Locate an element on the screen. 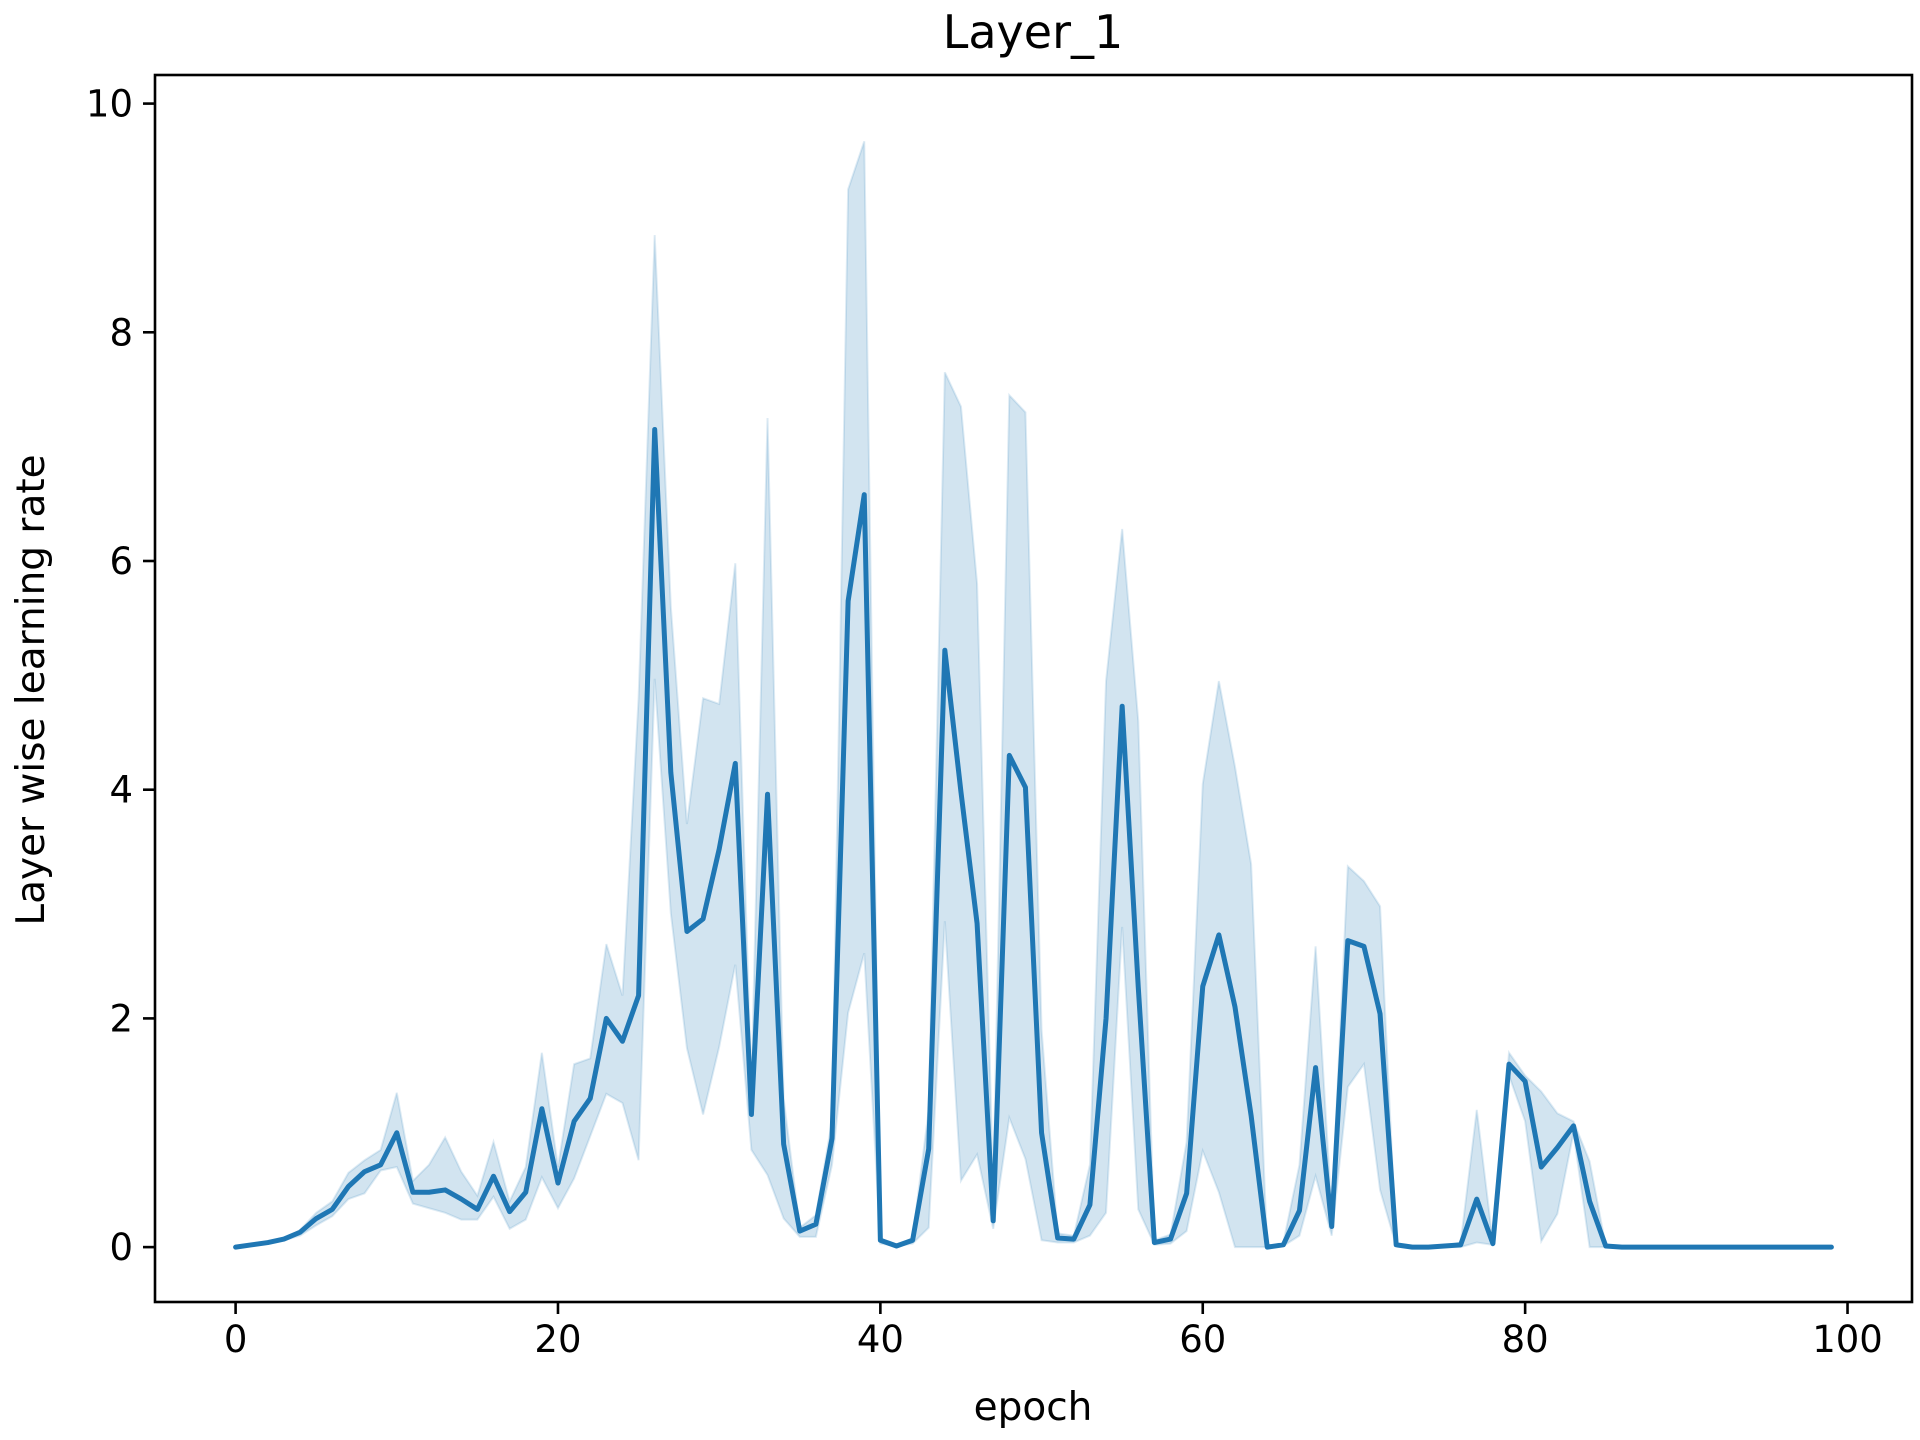 This screenshot has width=1920, height=1440. x-tick-label: 0 is located at coordinates (236, 1339).